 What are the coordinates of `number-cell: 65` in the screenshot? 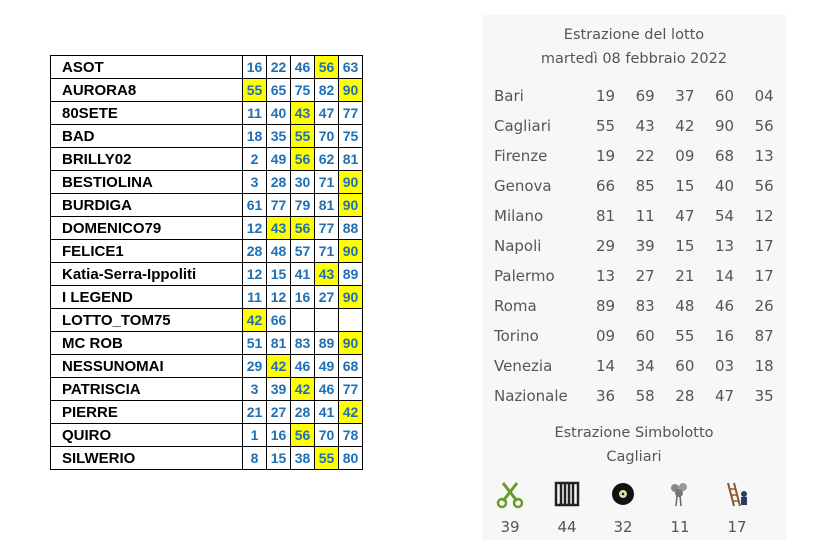 It's located at (278, 90).